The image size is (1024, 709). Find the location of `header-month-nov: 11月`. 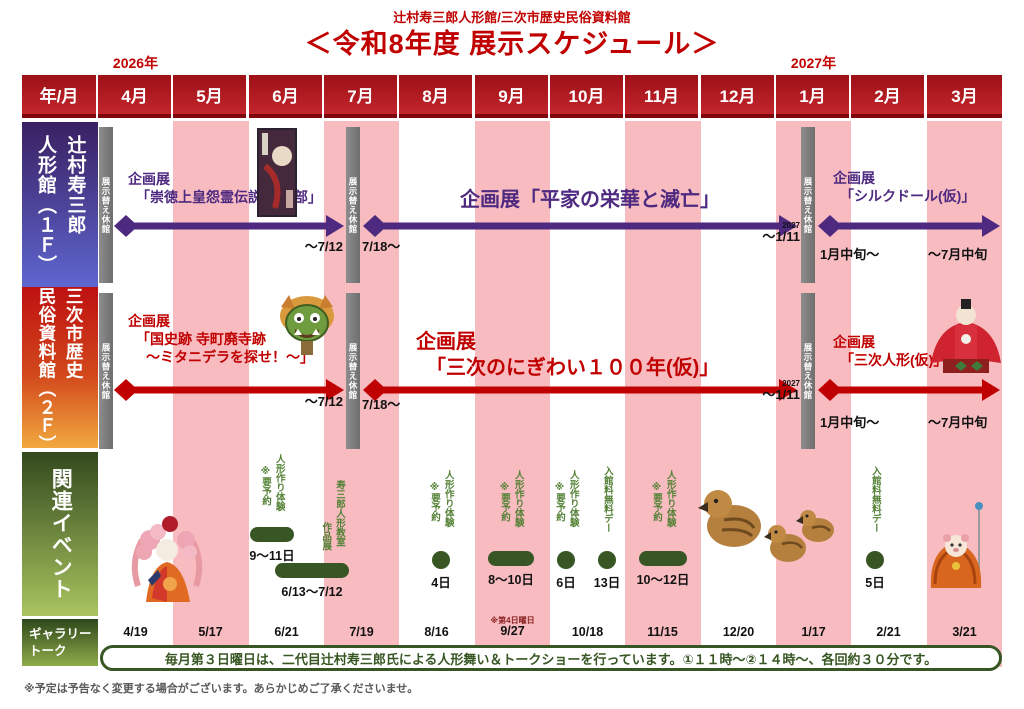

header-month-nov: 11月 is located at coordinates (661, 96).